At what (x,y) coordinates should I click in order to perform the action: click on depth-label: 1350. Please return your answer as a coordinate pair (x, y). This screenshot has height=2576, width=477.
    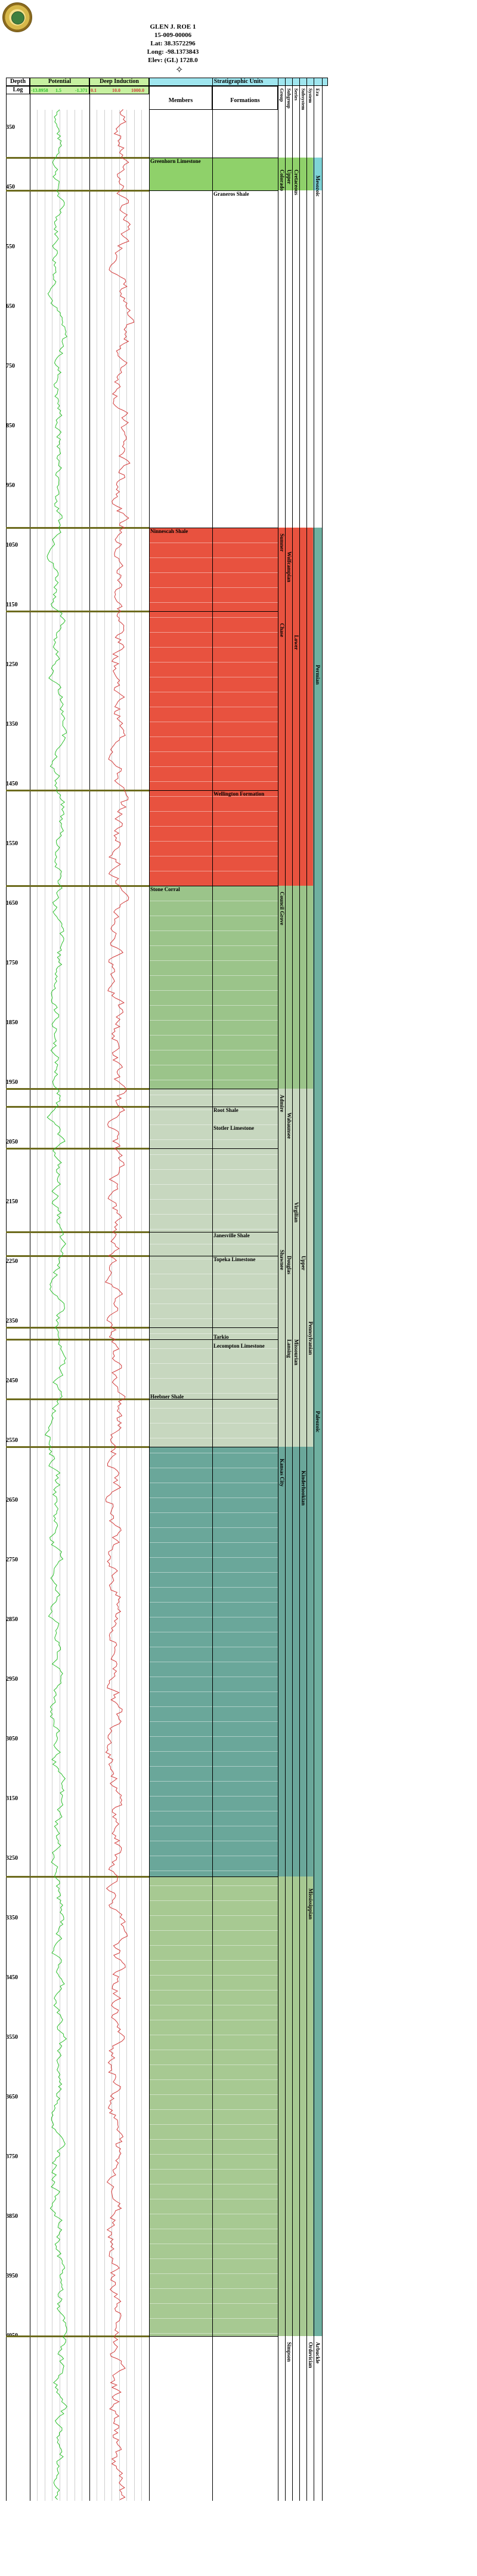
    Looking at the image, I should click on (12, 724).